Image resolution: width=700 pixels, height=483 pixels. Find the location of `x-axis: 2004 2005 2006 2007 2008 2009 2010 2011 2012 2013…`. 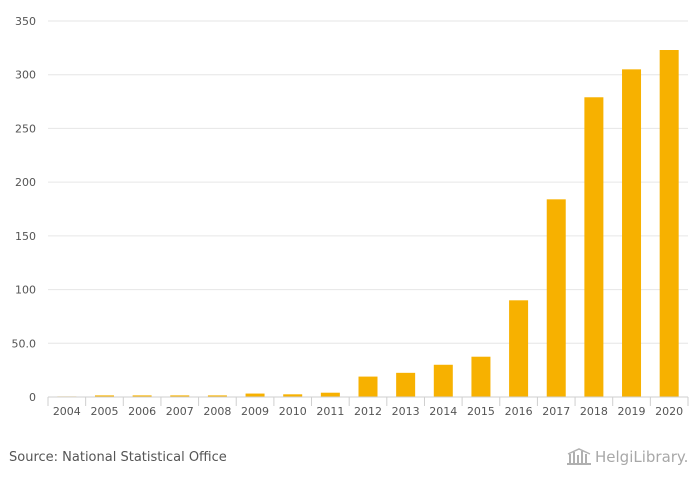

x-axis: 2004 2005 2006 2007 2008 2009 2010 2011 2012 2013… is located at coordinates (368, 407).